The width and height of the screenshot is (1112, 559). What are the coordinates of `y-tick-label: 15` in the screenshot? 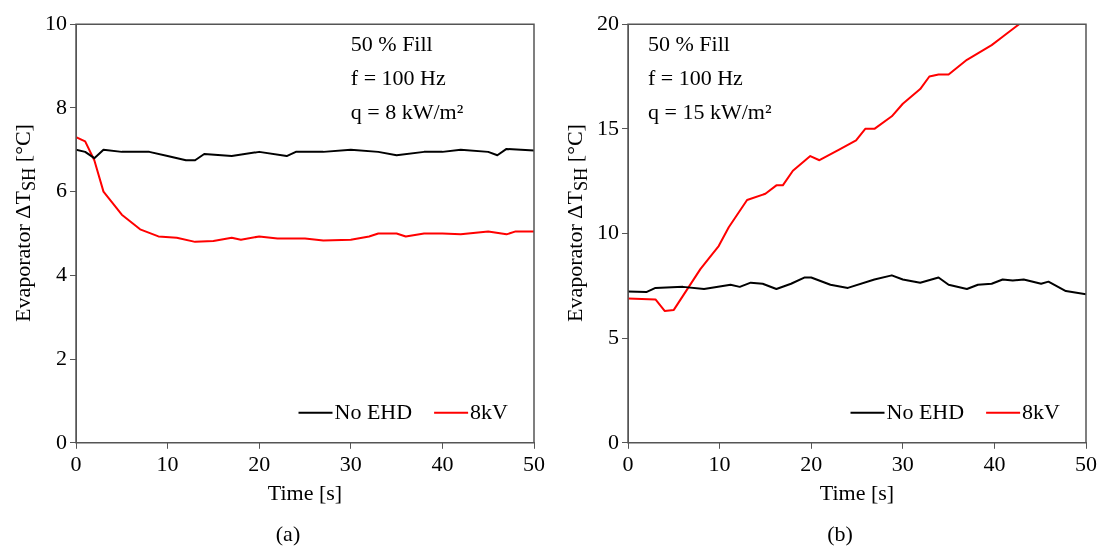 It's located at (608, 127).